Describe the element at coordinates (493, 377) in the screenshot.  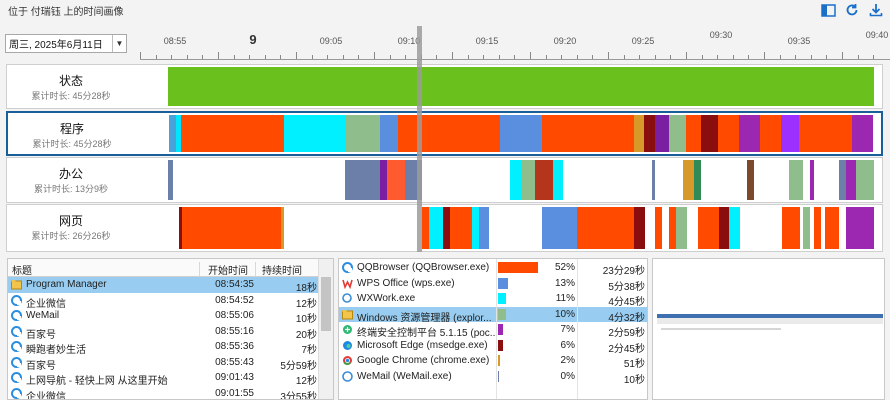
I see `list-item: WeMail (WeMail.exe) 0% 10秒` at that location.